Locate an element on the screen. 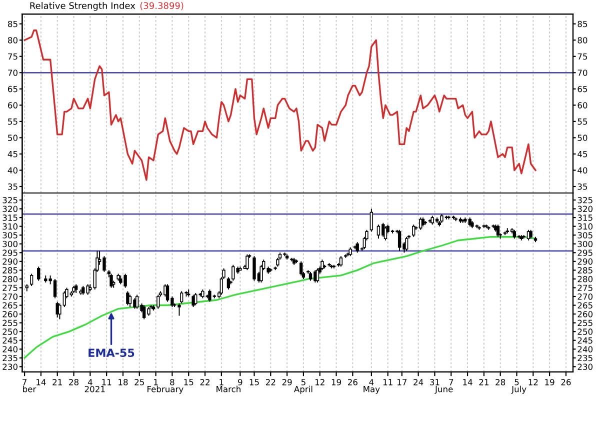  y-tick-label: 250 is located at coordinates (10, 331).